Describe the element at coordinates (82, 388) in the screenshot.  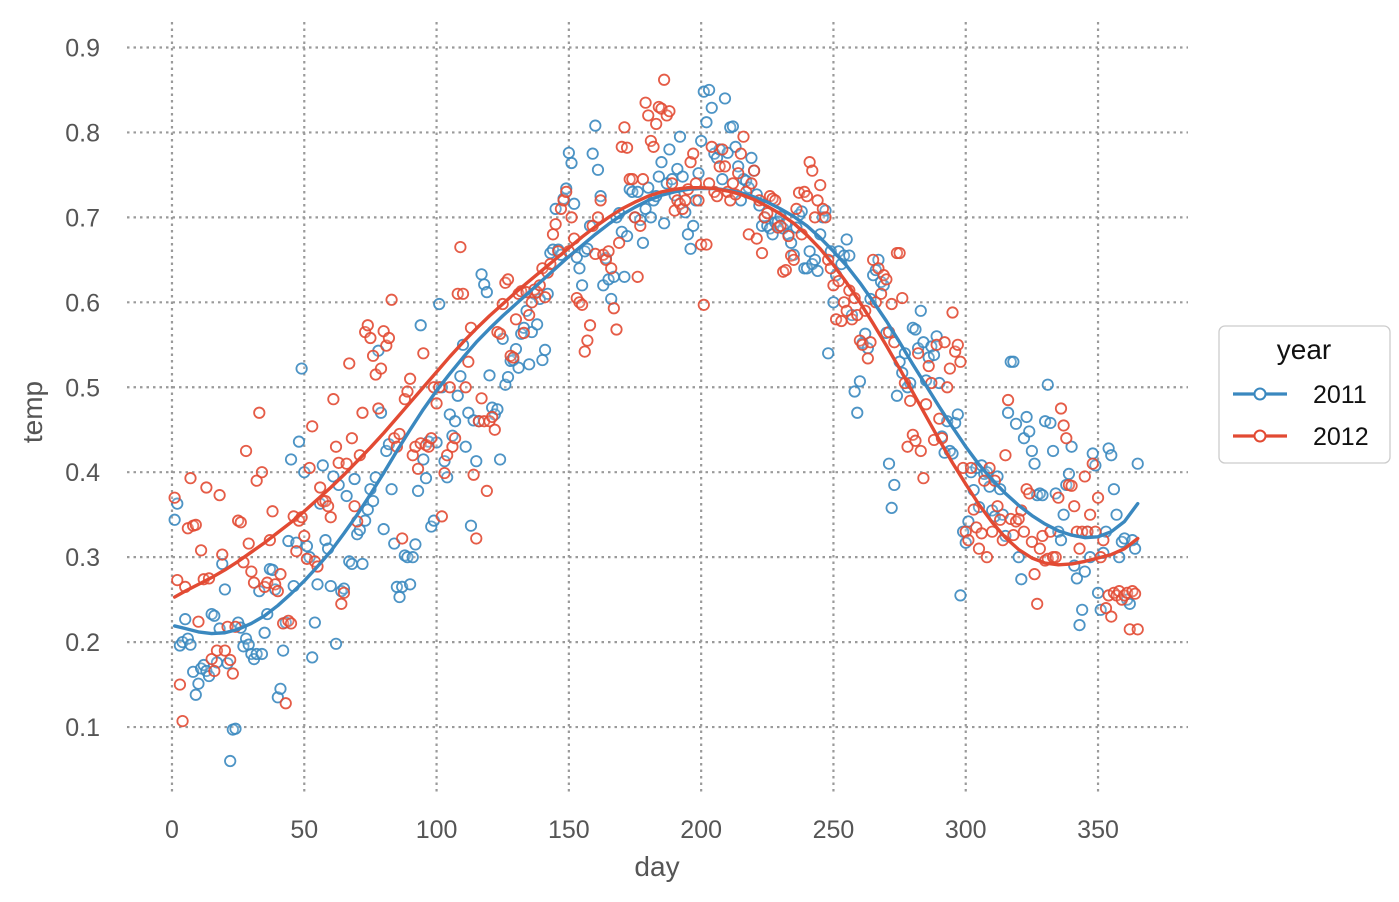
I see `y-axis-ticks: 0.1 0.2 0.3 0.4 0.5 0.6 0.7 0.8 0.9` at that location.